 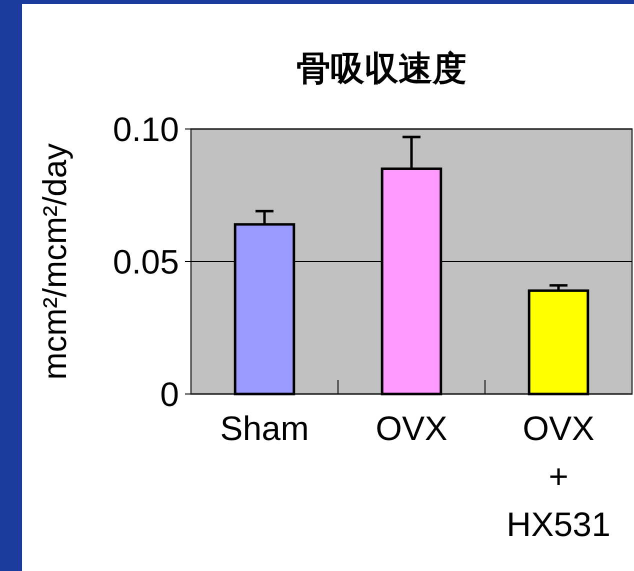 What do you see at coordinates (54, 261) in the screenshot?
I see `y-axis-title: mcm²/mcm²/day` at bounding box center [54, 261].